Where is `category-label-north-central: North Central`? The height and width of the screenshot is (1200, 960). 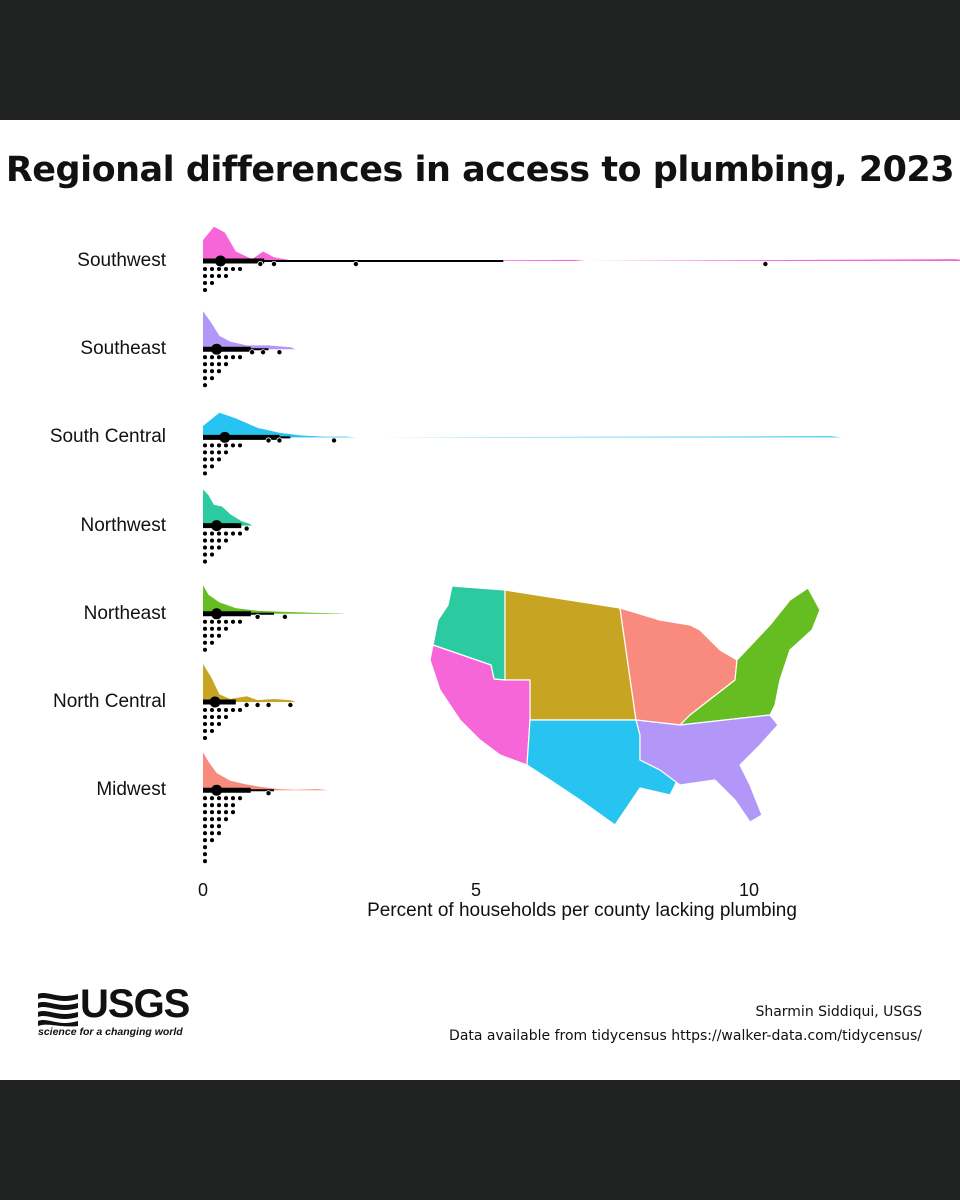
category-label-north-central: North Central is located at coordinates (109, 701).